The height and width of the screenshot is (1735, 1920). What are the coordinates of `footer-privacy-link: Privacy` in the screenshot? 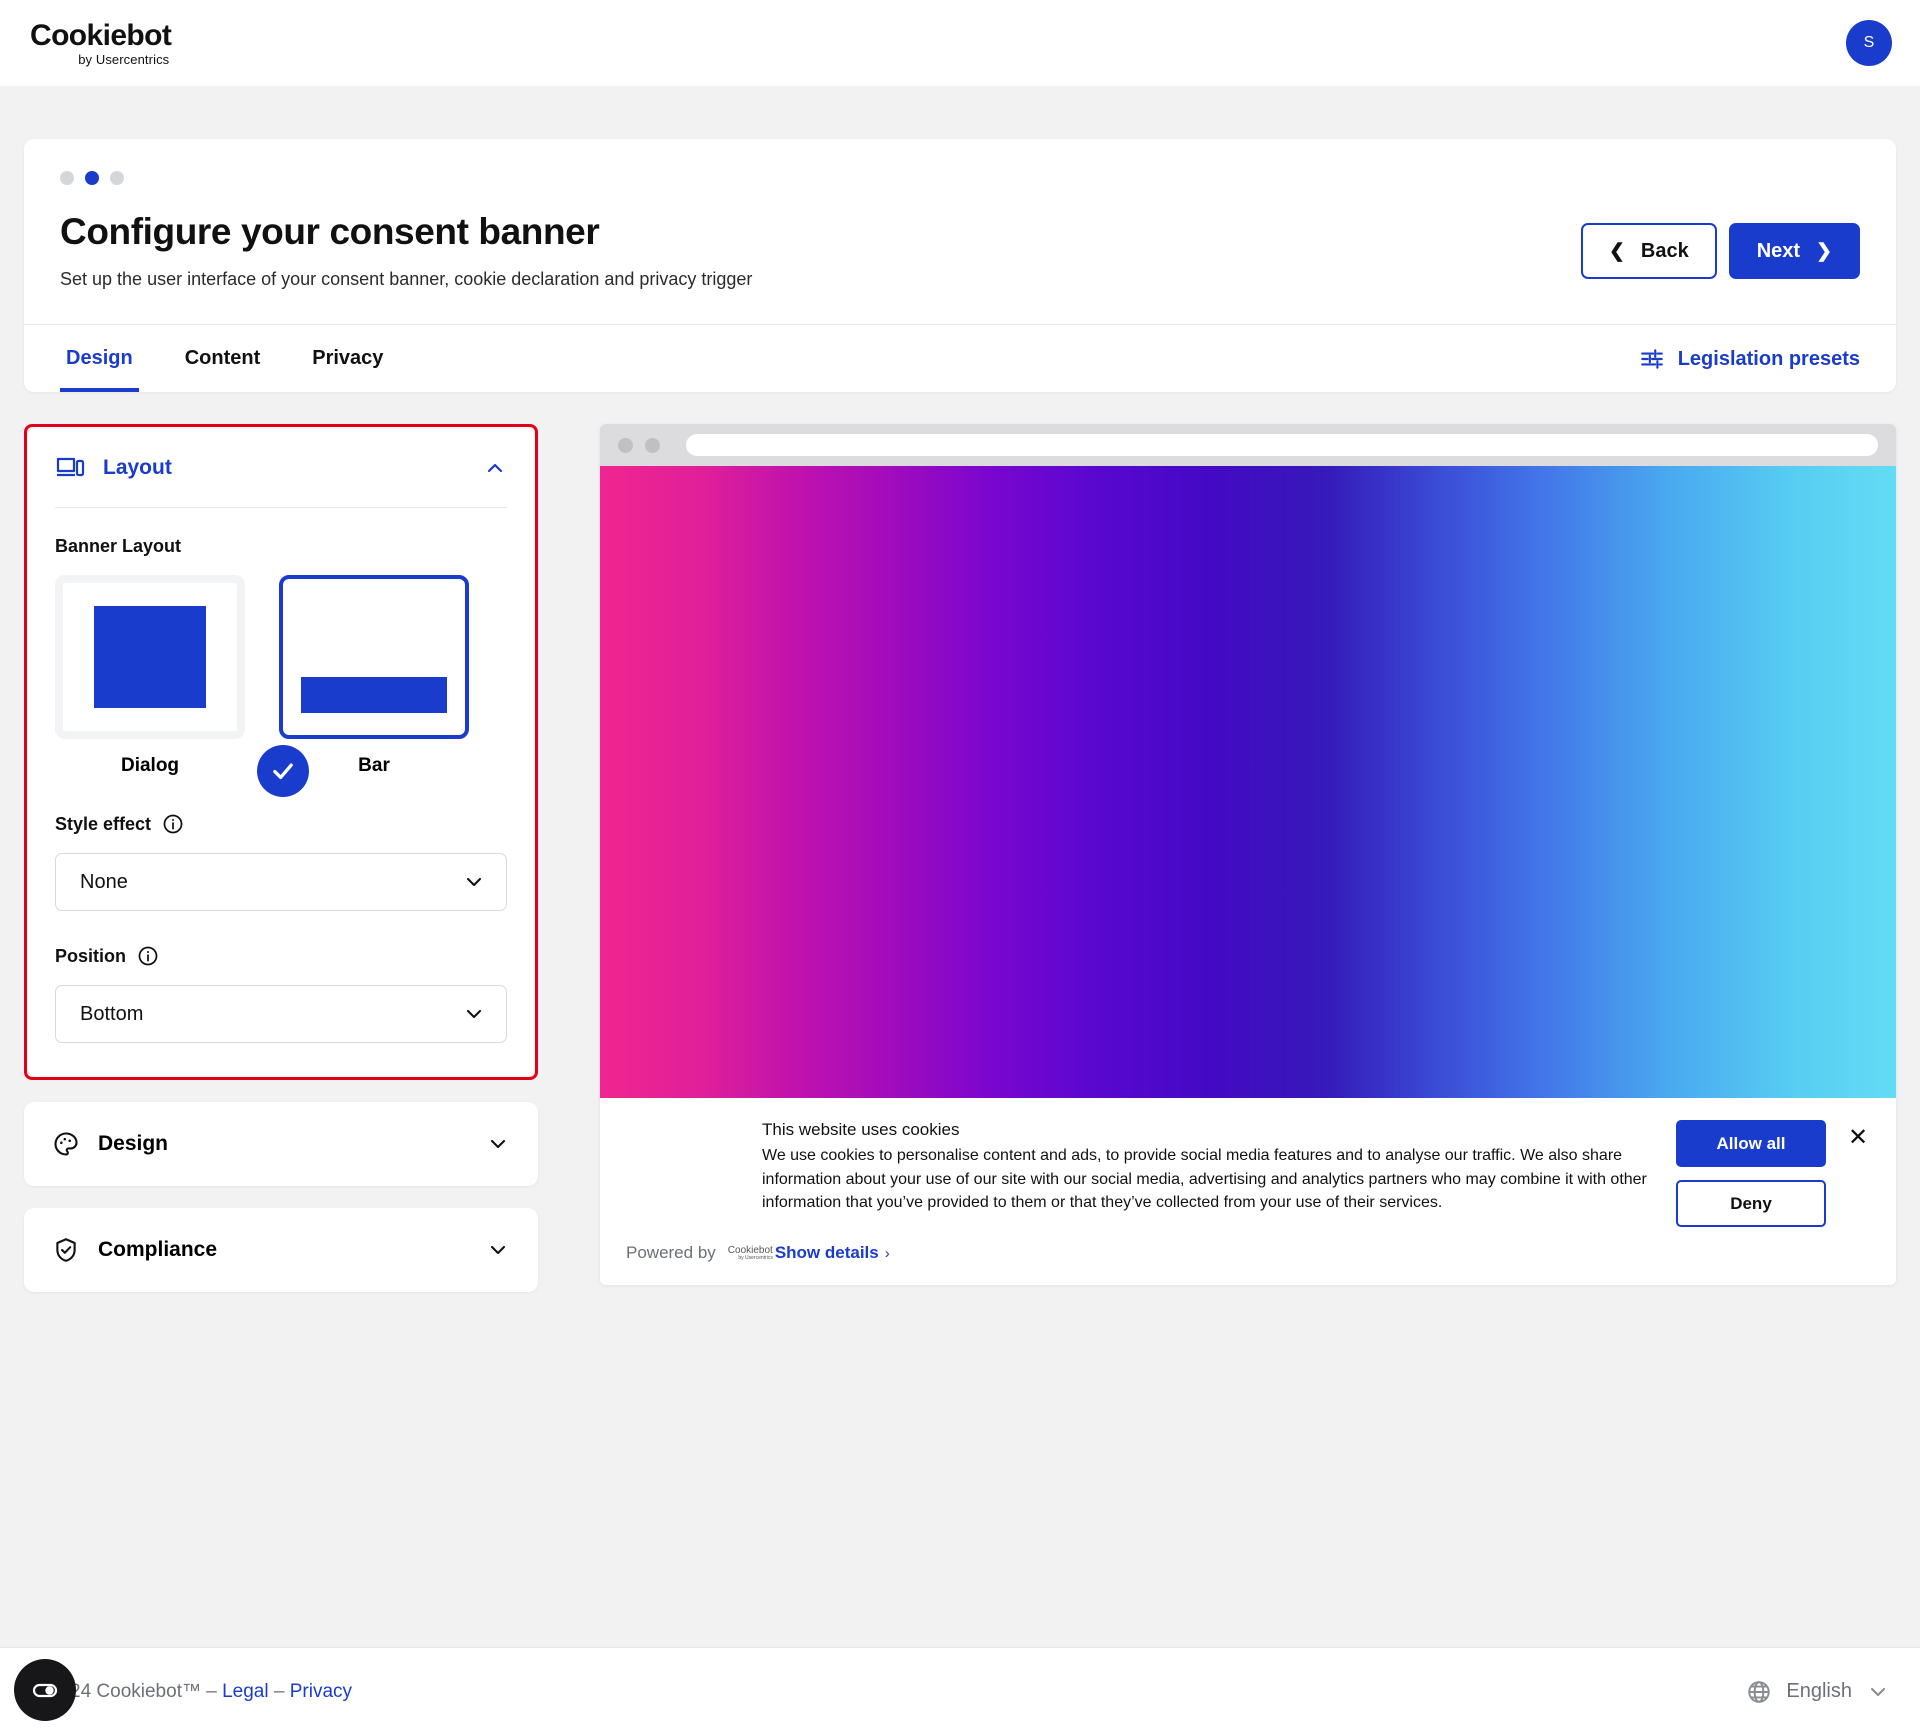 It's located at (321, 1691).